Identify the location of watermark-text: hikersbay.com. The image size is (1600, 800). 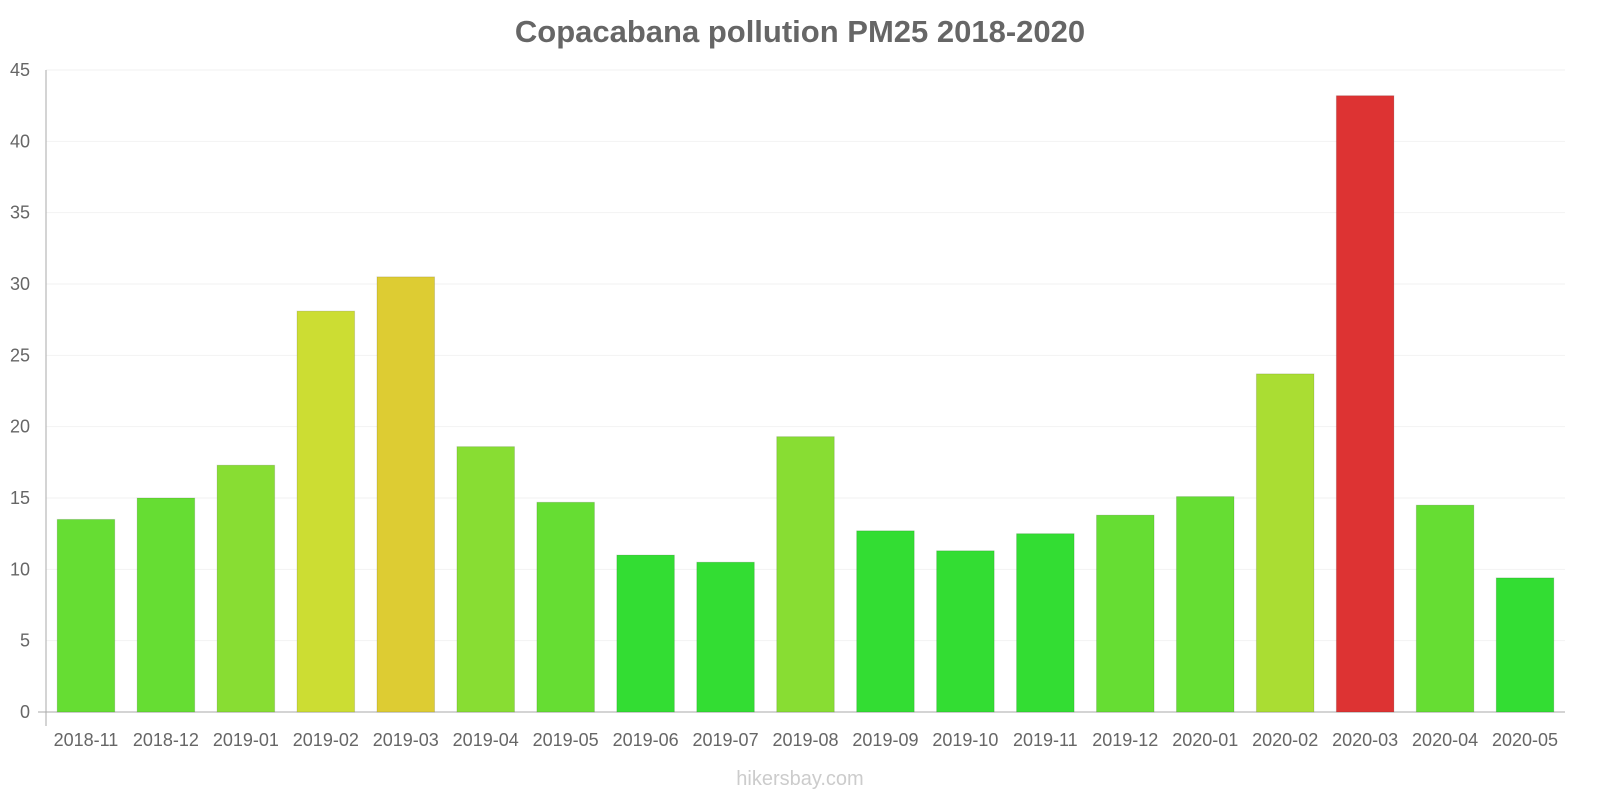
(800, 779).